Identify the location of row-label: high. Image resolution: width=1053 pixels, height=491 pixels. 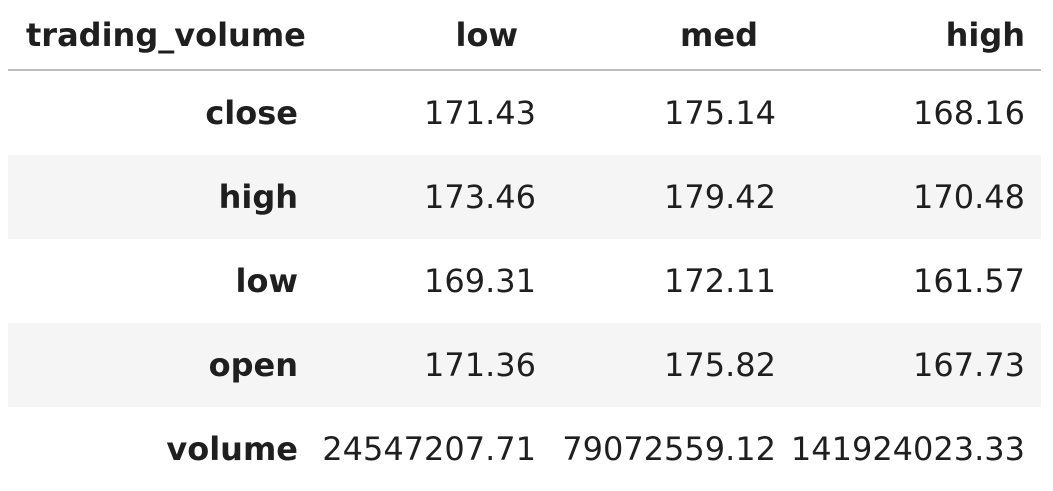
(258, 197).